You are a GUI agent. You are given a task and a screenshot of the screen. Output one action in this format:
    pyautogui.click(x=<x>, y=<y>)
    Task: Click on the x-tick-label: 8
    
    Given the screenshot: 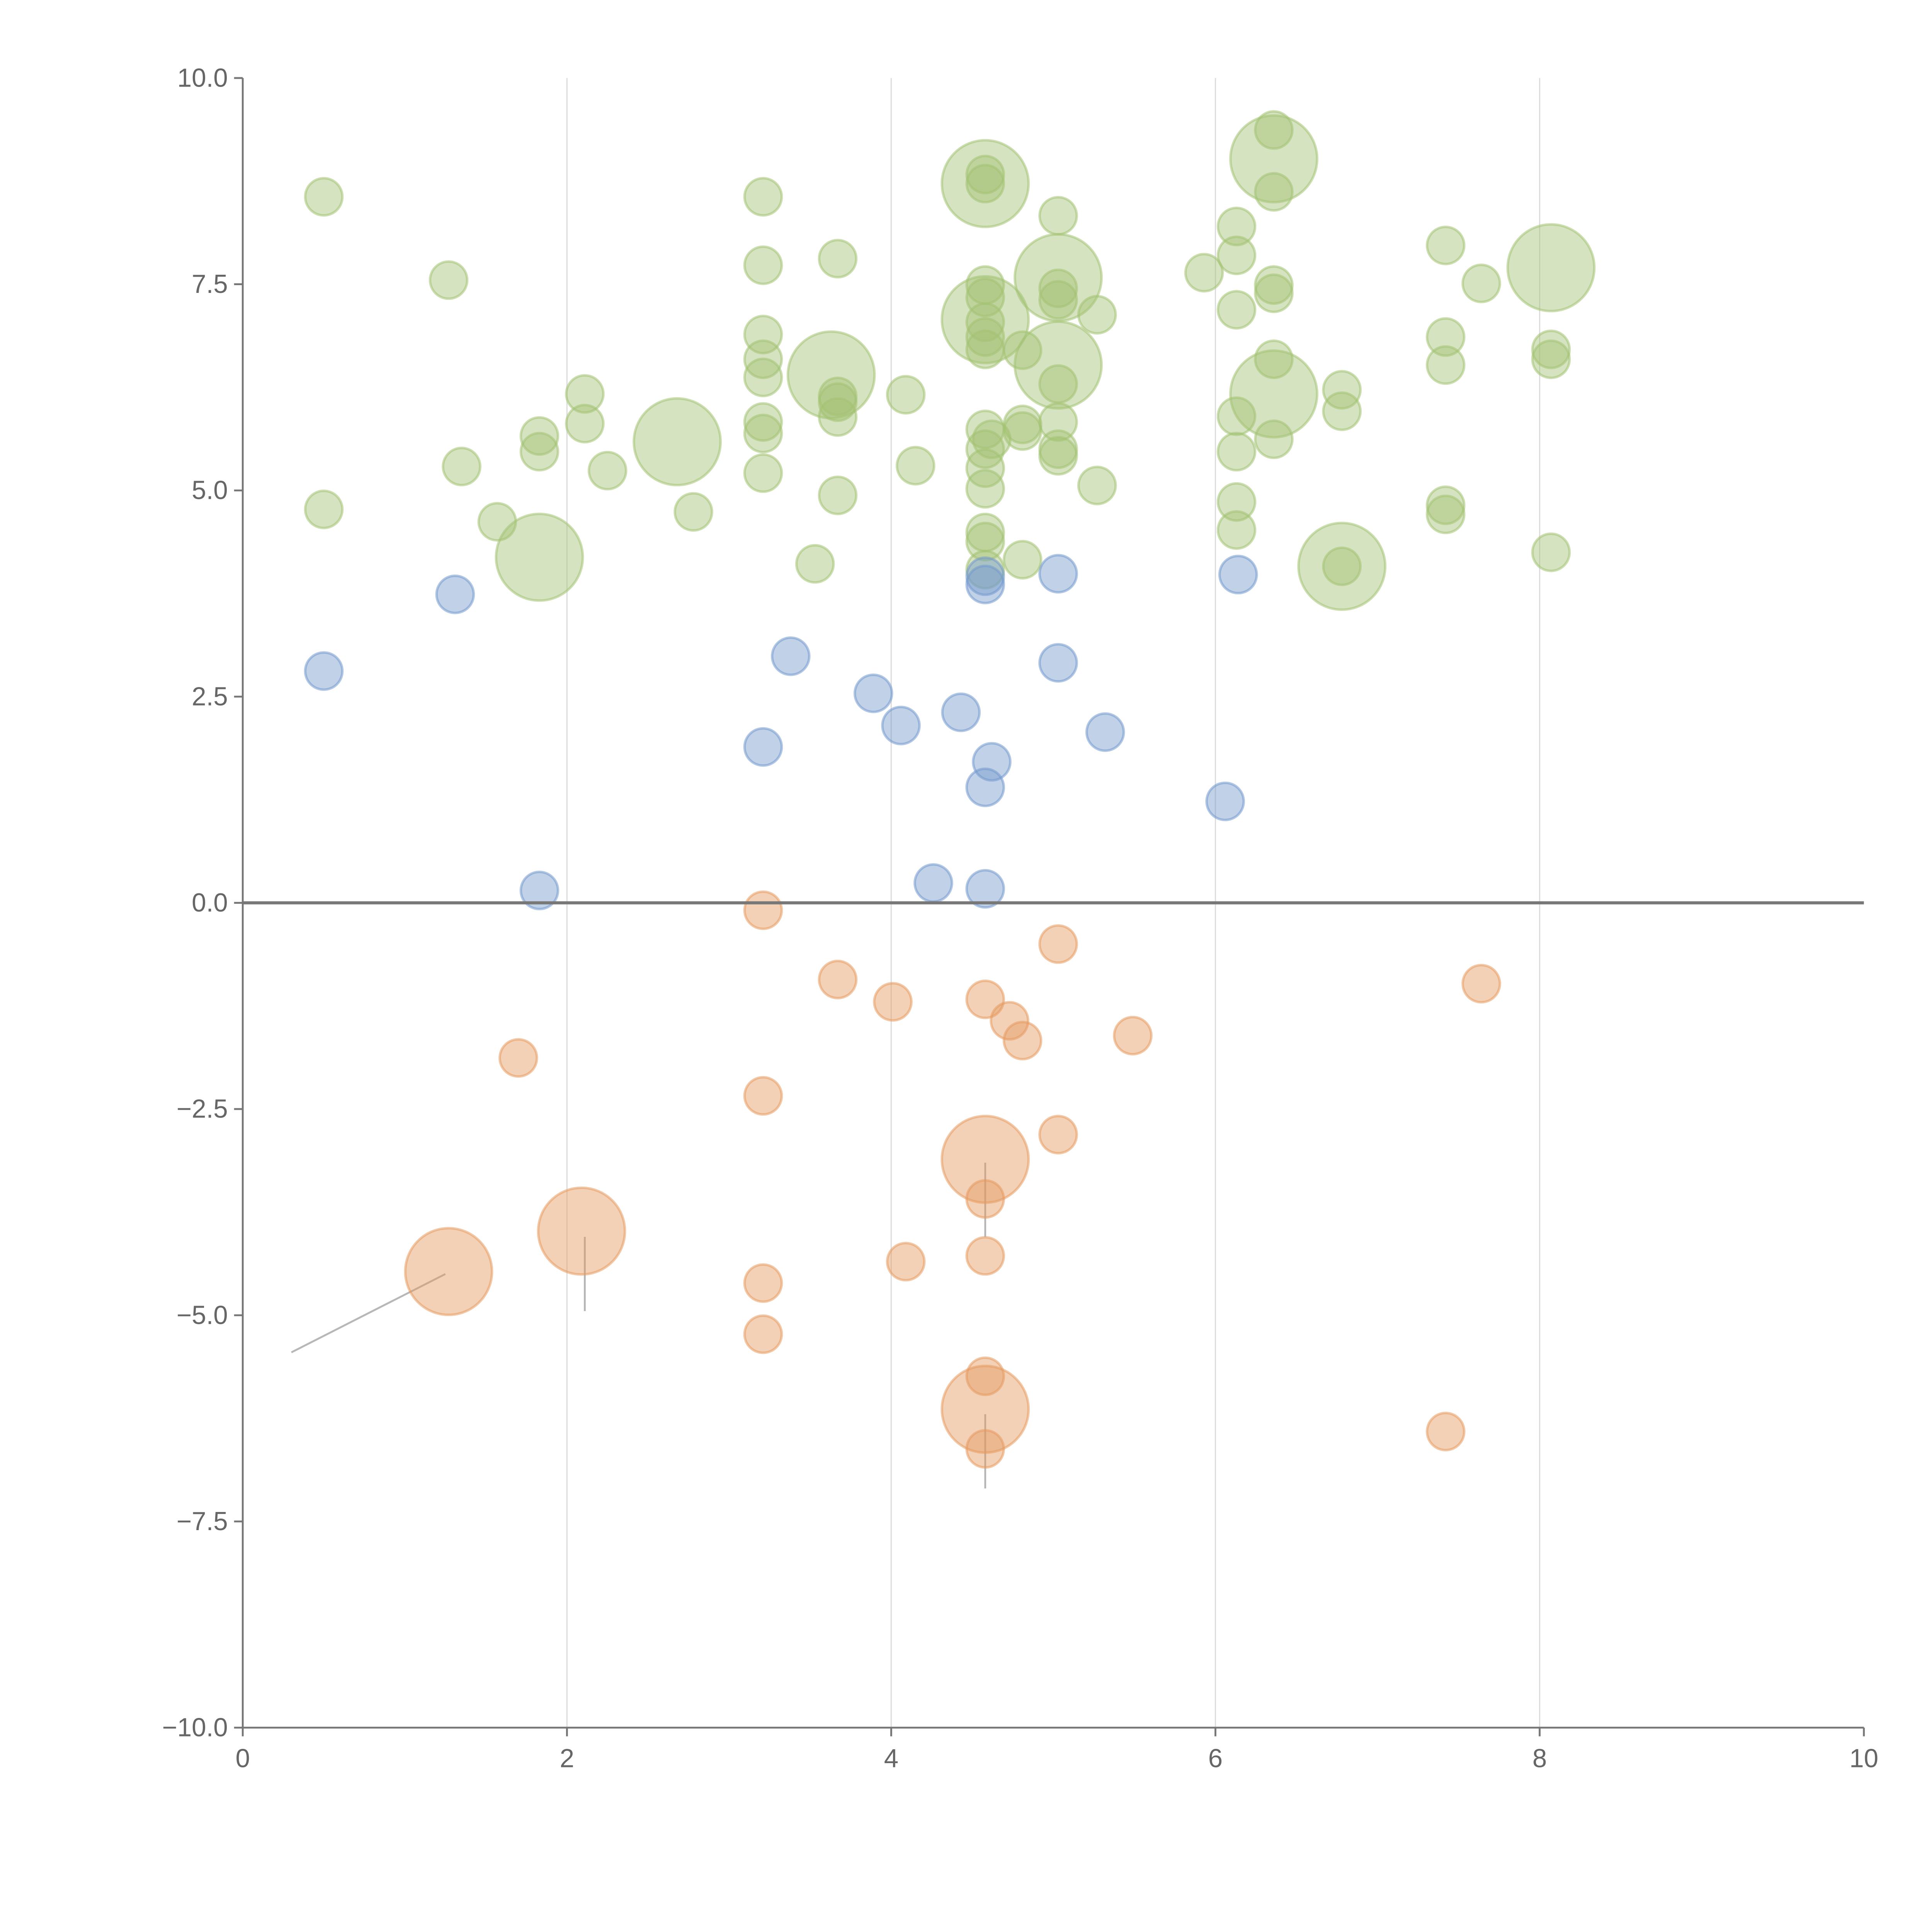 What is the action you would take?
    pyautogui.click(x=1540, y=1758)
    